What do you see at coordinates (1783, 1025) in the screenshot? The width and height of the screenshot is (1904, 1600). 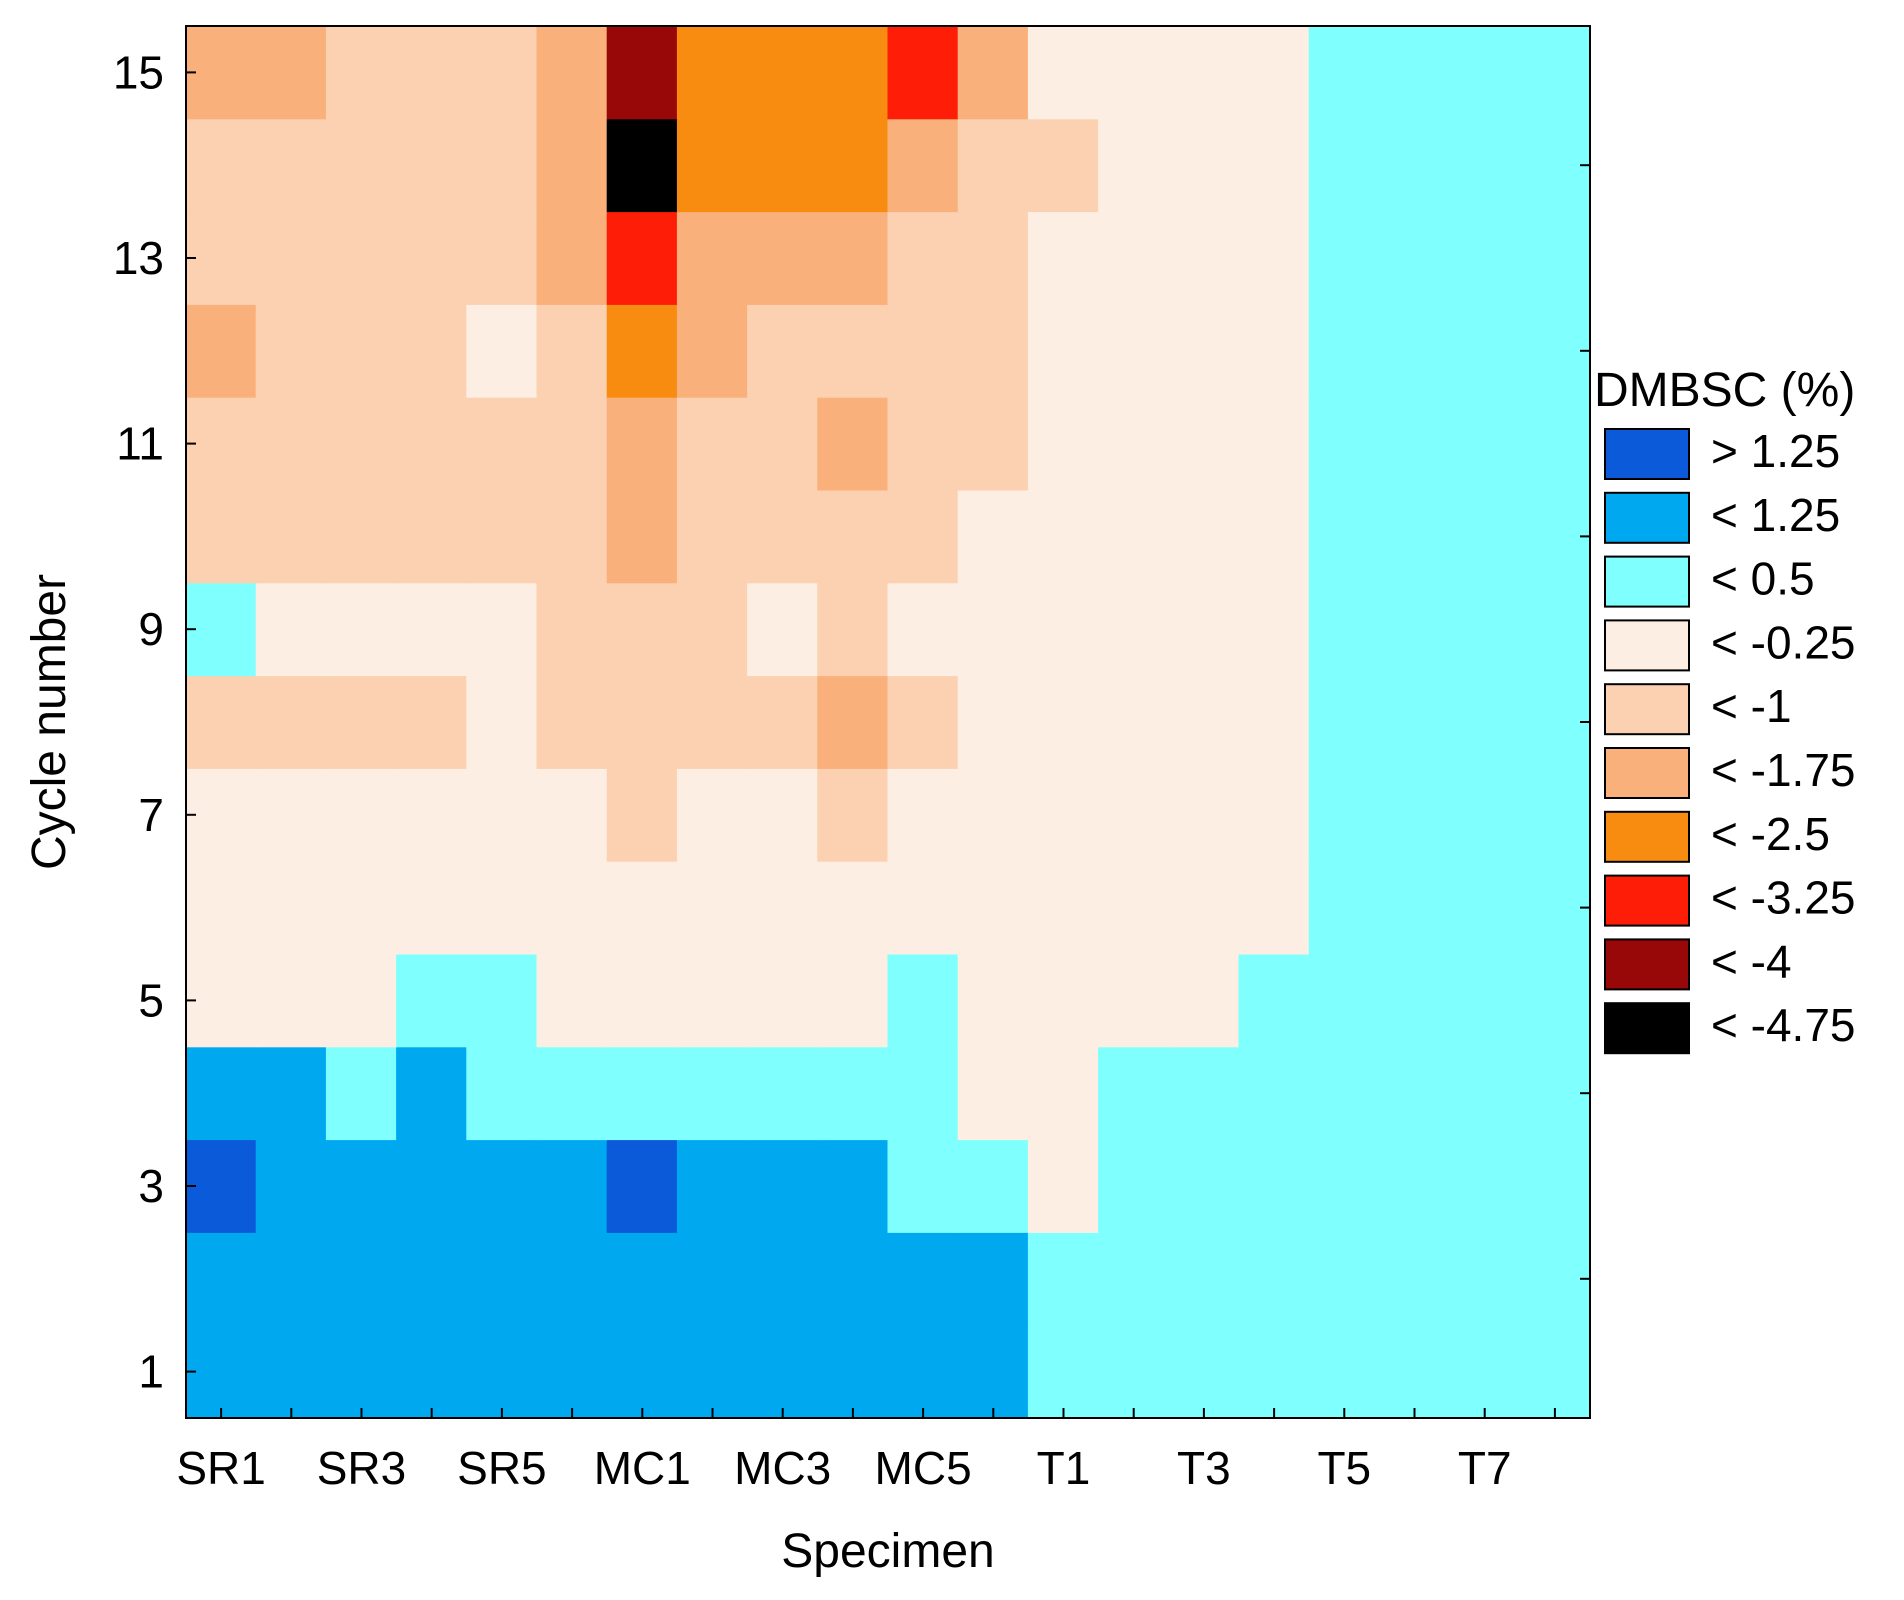 I see `legend-label: < -4.75` at bounding box center [1783, 1025].